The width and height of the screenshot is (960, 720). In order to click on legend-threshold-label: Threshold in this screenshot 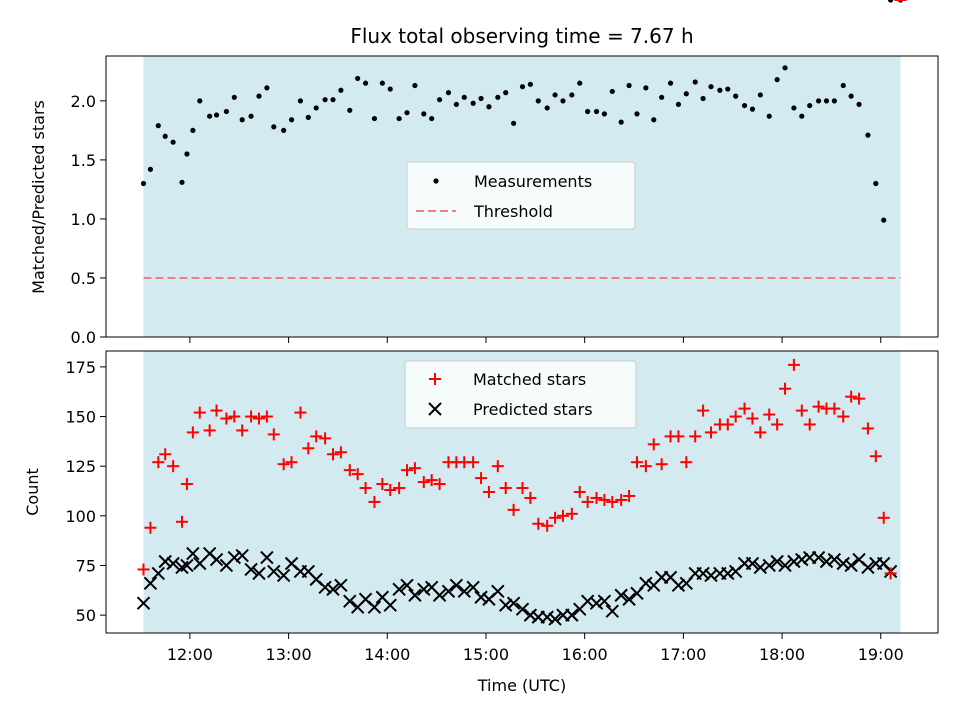, I will do `click(513, 211)`.